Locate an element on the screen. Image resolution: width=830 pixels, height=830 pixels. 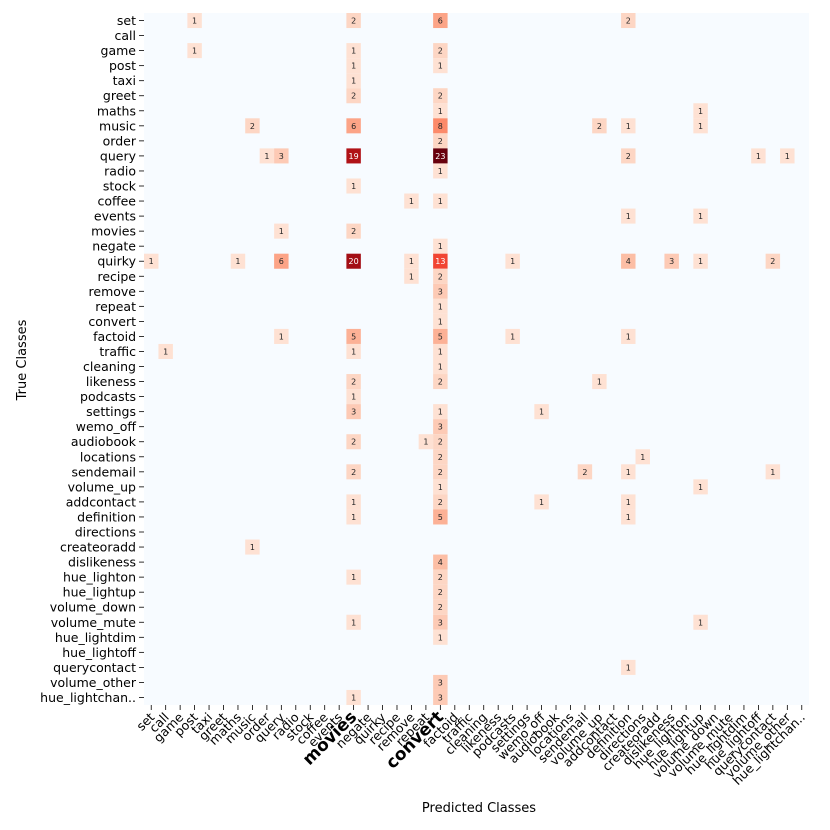
cell-value-label: 5 is located at coordinates (440, 336).